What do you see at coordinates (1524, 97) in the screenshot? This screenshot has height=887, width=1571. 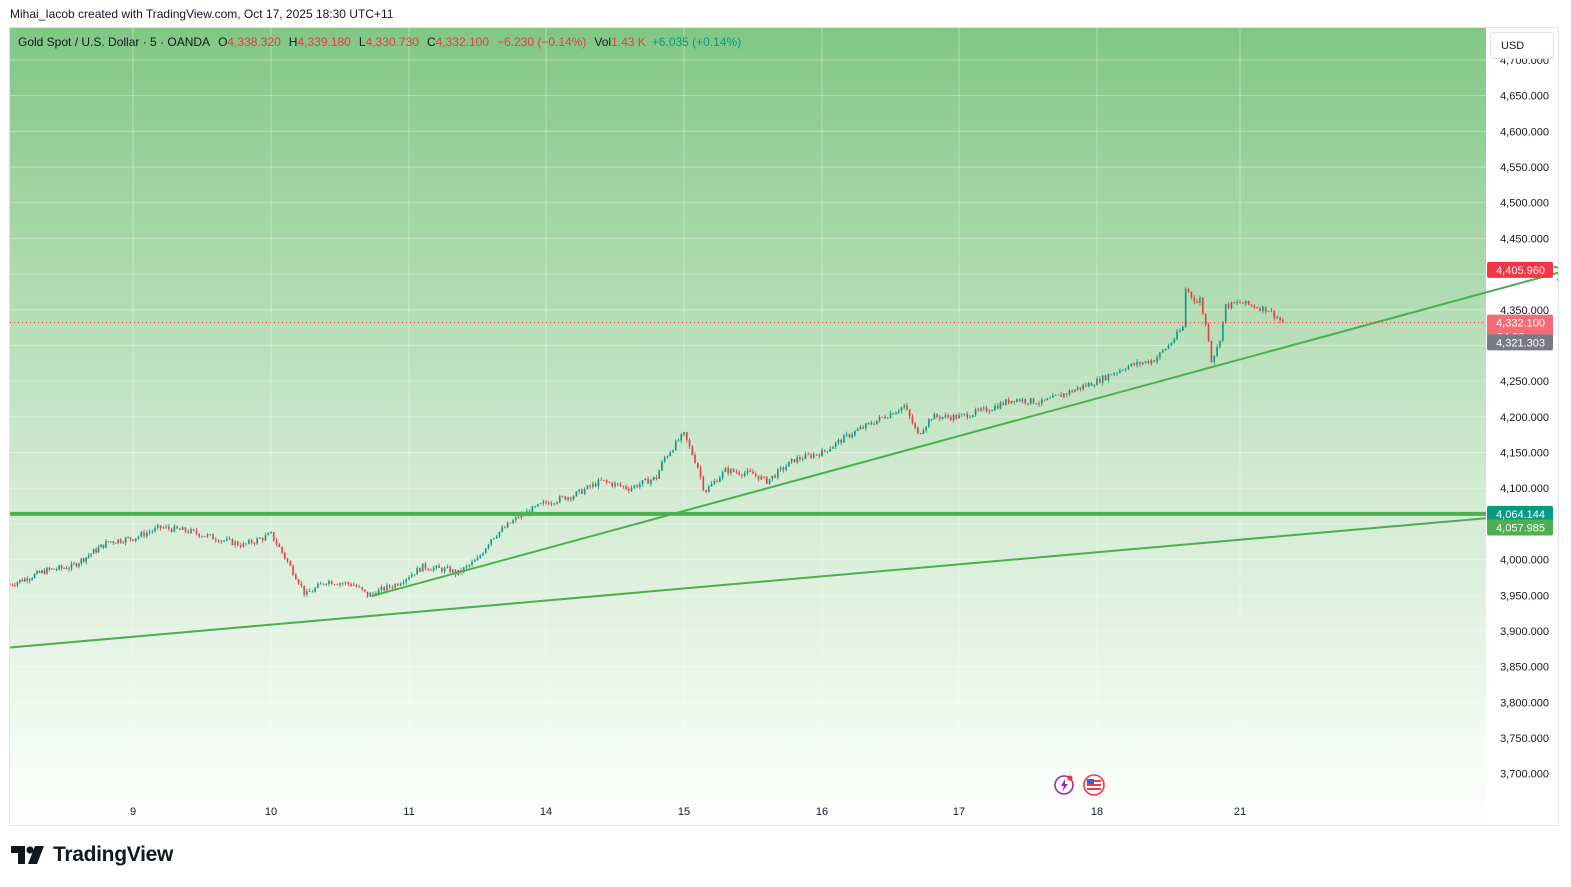 I see `price-tick-label: 4,650.000` at bounding box center [1524, 97].